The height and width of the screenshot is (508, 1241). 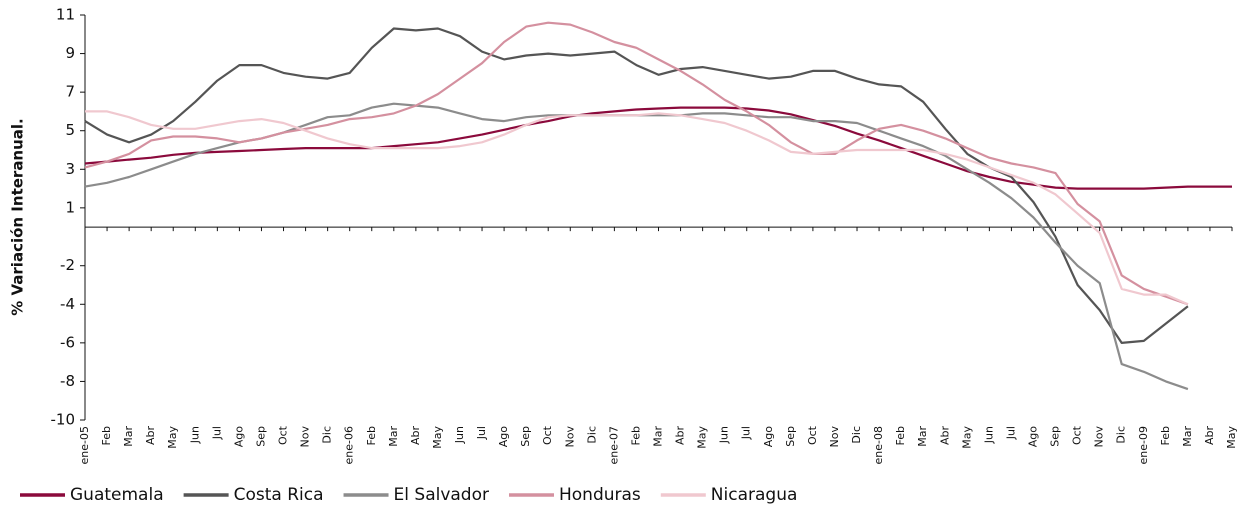 What do you see at coordinates (1143, 445) in the screenshot?
I see `x-tick-label: ene-09` at bounding box center [1143, 445].